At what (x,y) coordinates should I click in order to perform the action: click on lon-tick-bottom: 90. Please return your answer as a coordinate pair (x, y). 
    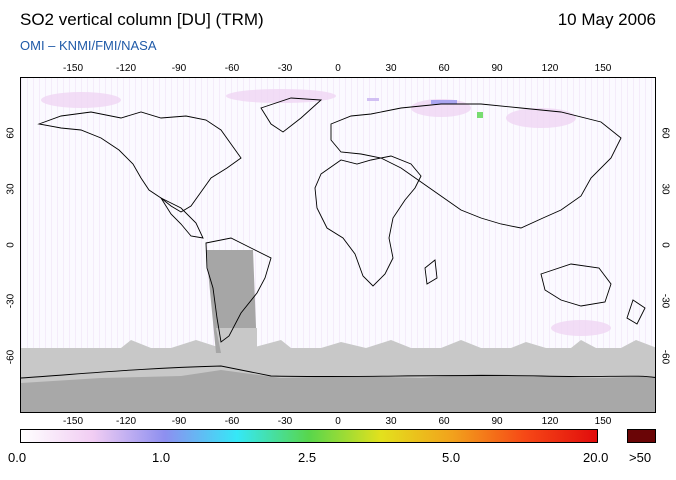
    Looking at the image, I should click on (497, 421).